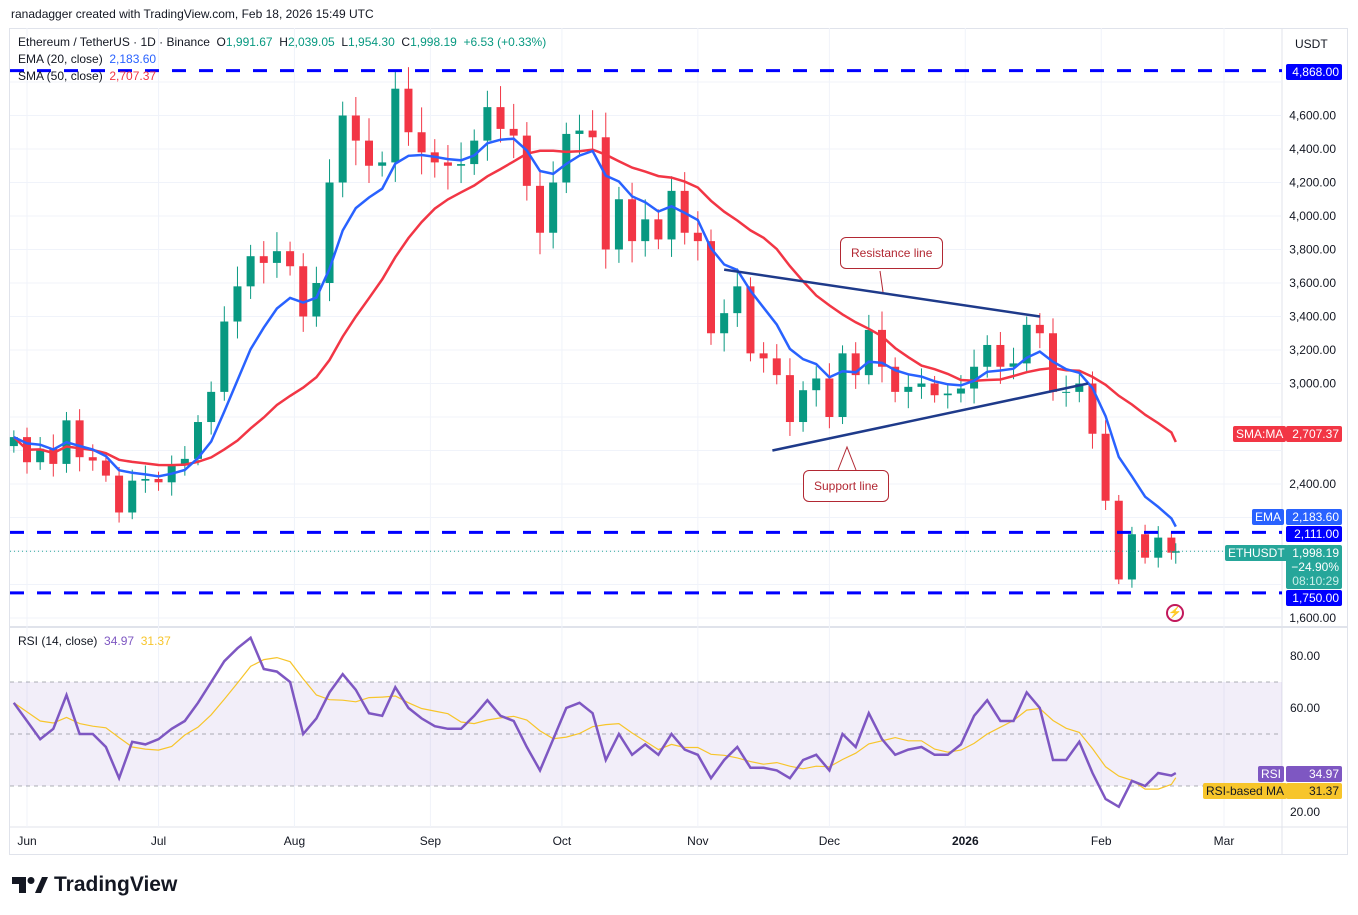 Image resolution: width=1358 pixels, height=915 pixels. I want to click on lightning-icon: ⚡, so click(1175, 613).